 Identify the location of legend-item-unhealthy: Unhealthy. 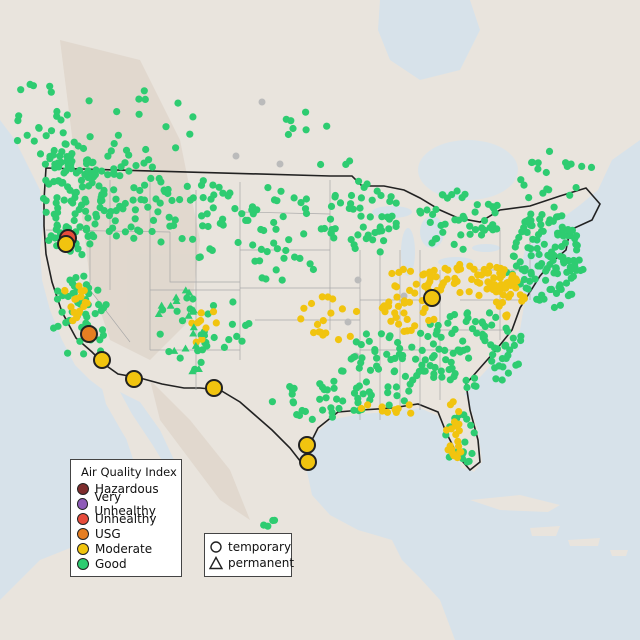
(116, 519).